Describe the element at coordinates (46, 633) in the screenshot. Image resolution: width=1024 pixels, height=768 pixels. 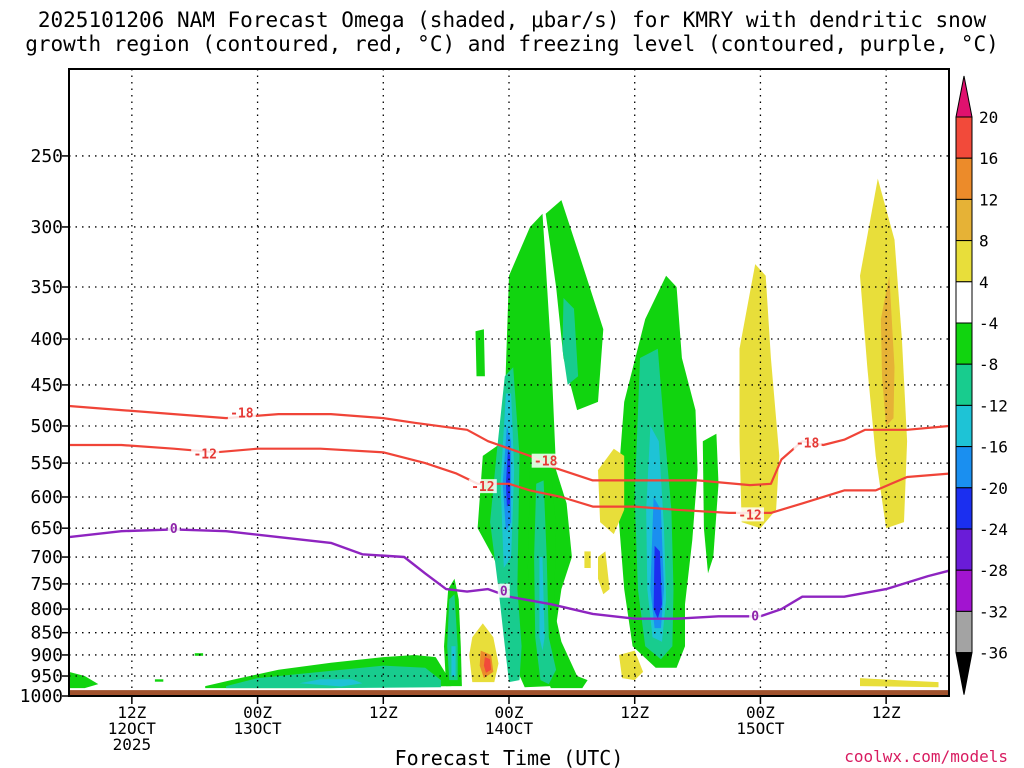
I see `y-tick-label-850: 850` at that location.